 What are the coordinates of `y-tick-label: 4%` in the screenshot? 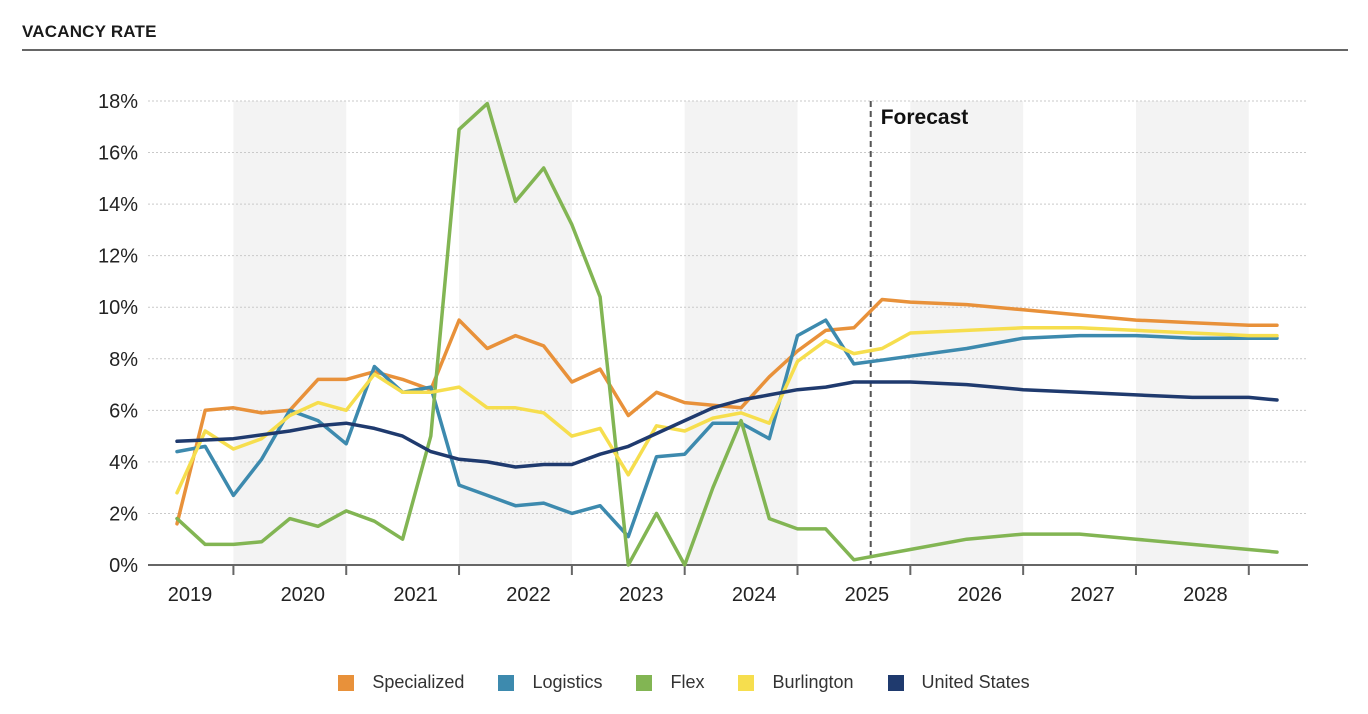 It's located at (123, 463).